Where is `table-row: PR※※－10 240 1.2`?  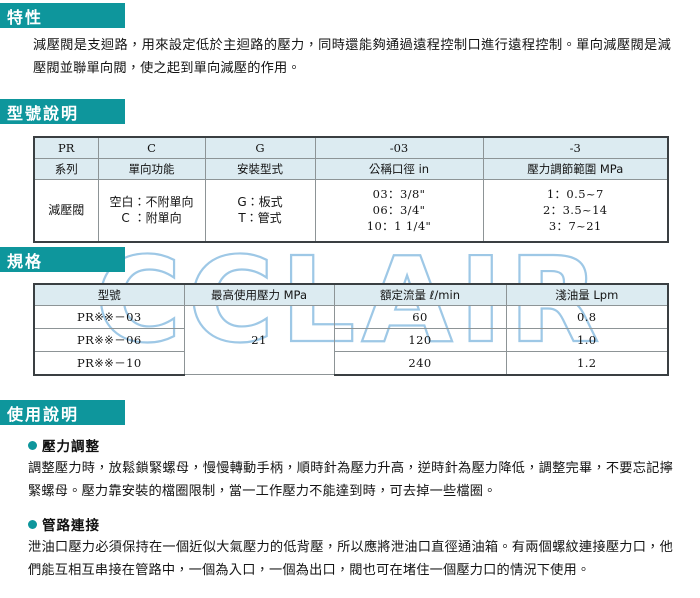
table-row: PR※※－10 240 1.2 is located at coordinates (351, 363).